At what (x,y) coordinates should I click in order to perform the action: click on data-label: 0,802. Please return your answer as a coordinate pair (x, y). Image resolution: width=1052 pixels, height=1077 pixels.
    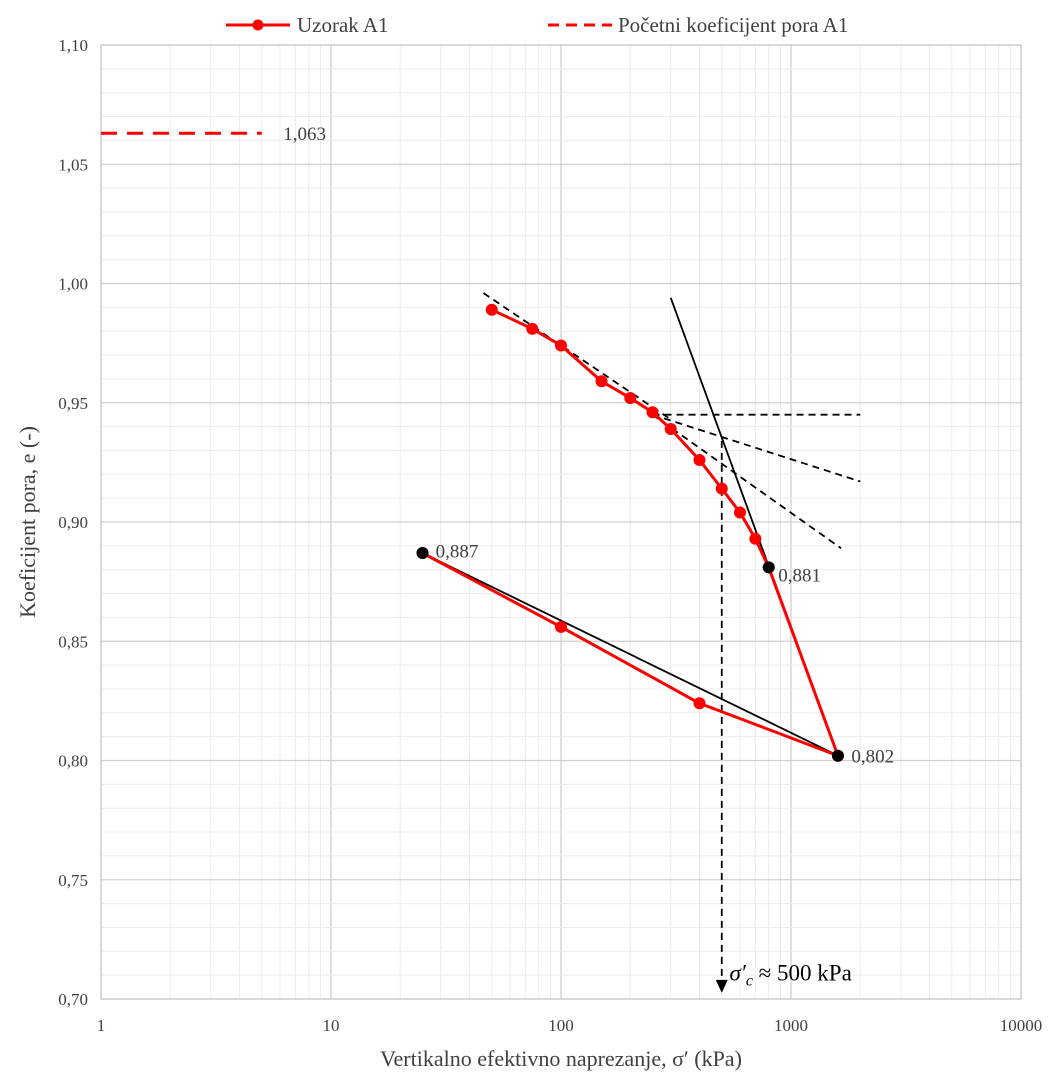
    Looking at the image, I should click on (872, 757).